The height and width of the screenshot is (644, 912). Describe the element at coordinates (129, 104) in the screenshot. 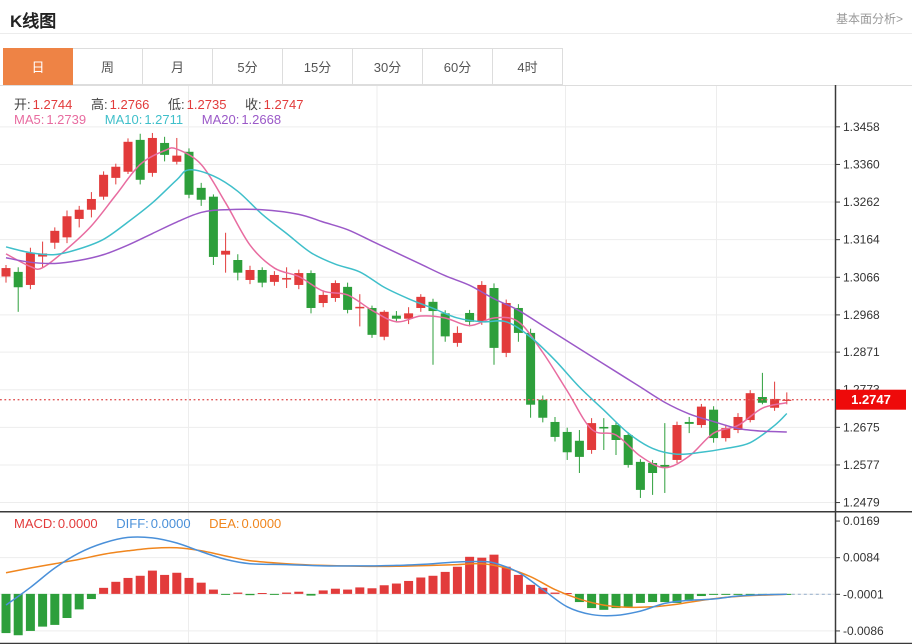

I see `high-value: 1.2766` at that location.